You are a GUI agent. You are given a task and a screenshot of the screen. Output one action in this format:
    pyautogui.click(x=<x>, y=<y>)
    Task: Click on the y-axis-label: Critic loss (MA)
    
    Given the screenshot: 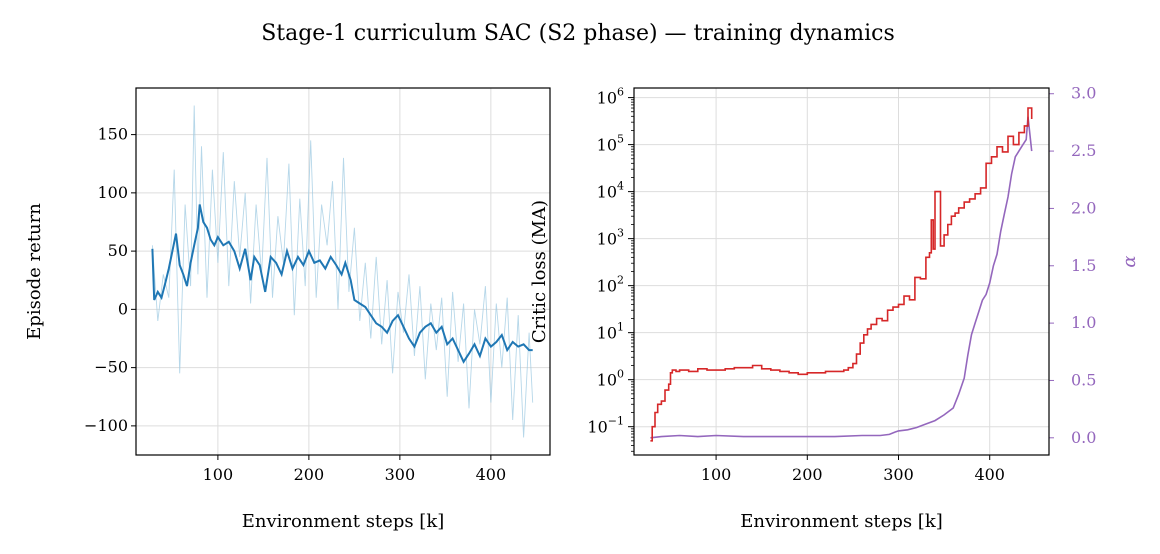 What is the action you would take?
    pyautogui.click(x=539, y=271)
    